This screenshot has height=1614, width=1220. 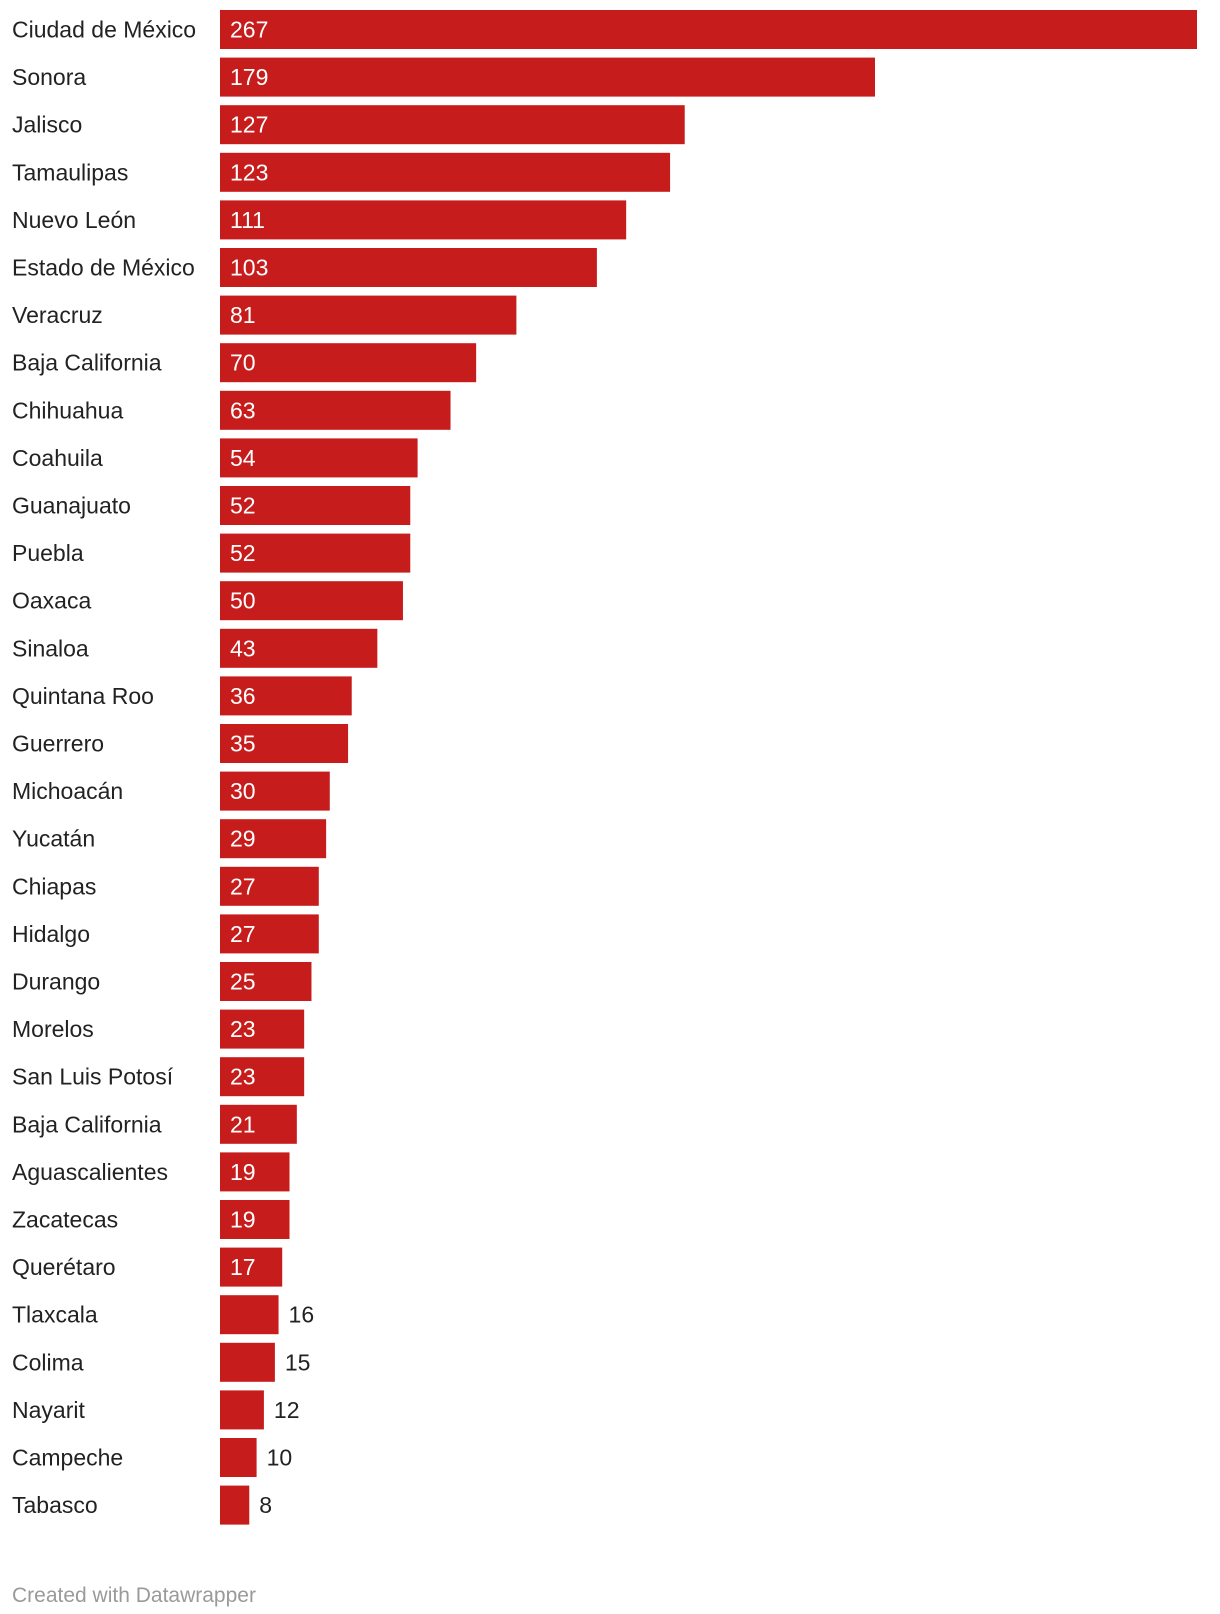 What do you see at coordinates (58, 744) in the screenshot?
I see `category-label: Guerrero` at bounding box center [58, 744].